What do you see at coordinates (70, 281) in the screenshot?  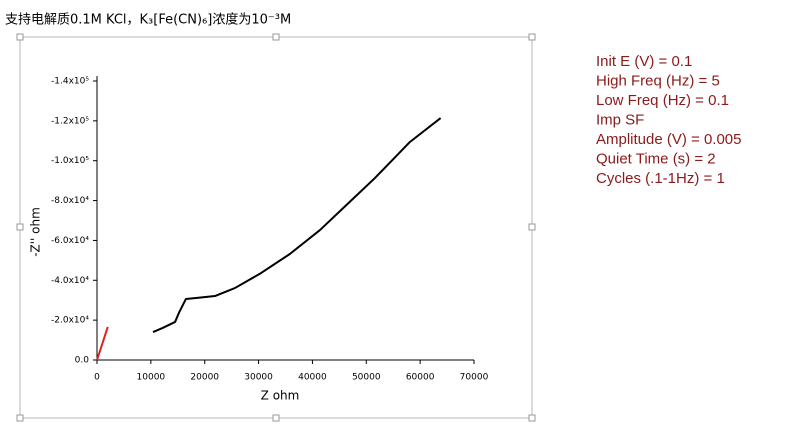 I see `y-tick-label: -4.0x10⁴` at bounding box center [70, 281].